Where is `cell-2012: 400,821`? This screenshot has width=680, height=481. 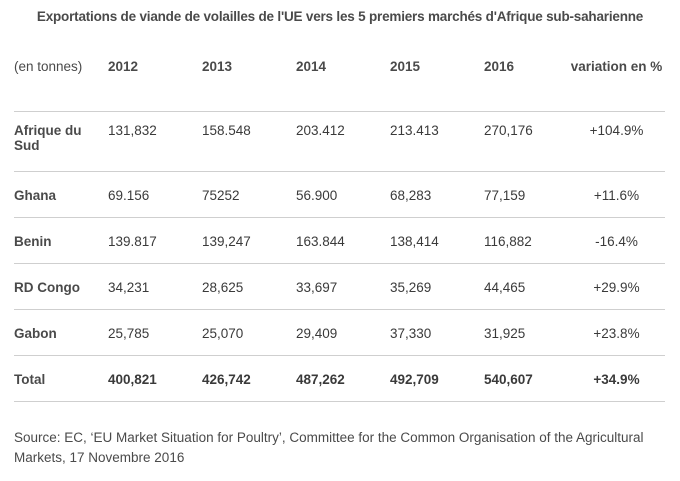 cell-2012: 400,821 is located at coordinates (155, 378).